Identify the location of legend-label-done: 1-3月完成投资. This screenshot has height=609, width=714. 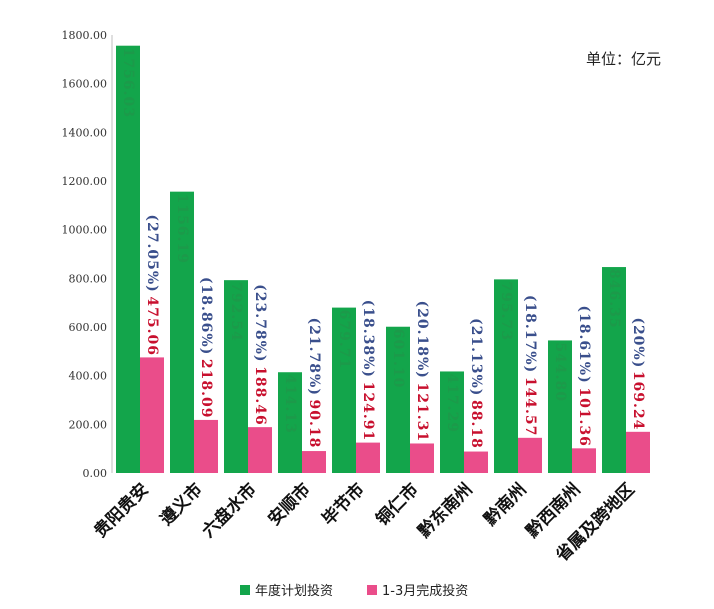
(425, 591).